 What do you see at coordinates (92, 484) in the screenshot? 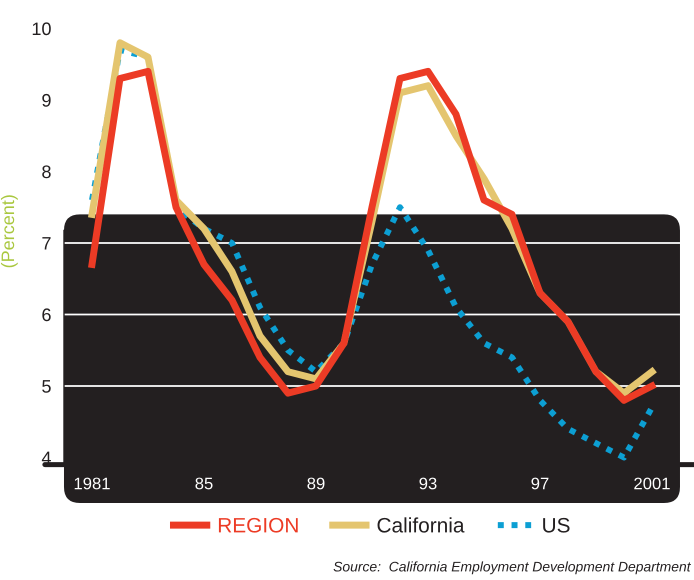
I see `x-tick-label: 1981` at bounding box center [92, 484].